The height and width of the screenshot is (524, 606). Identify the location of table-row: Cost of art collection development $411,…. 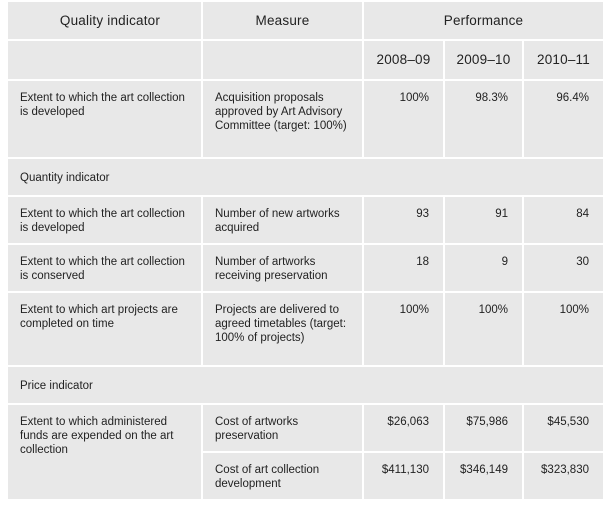
(306, 476).